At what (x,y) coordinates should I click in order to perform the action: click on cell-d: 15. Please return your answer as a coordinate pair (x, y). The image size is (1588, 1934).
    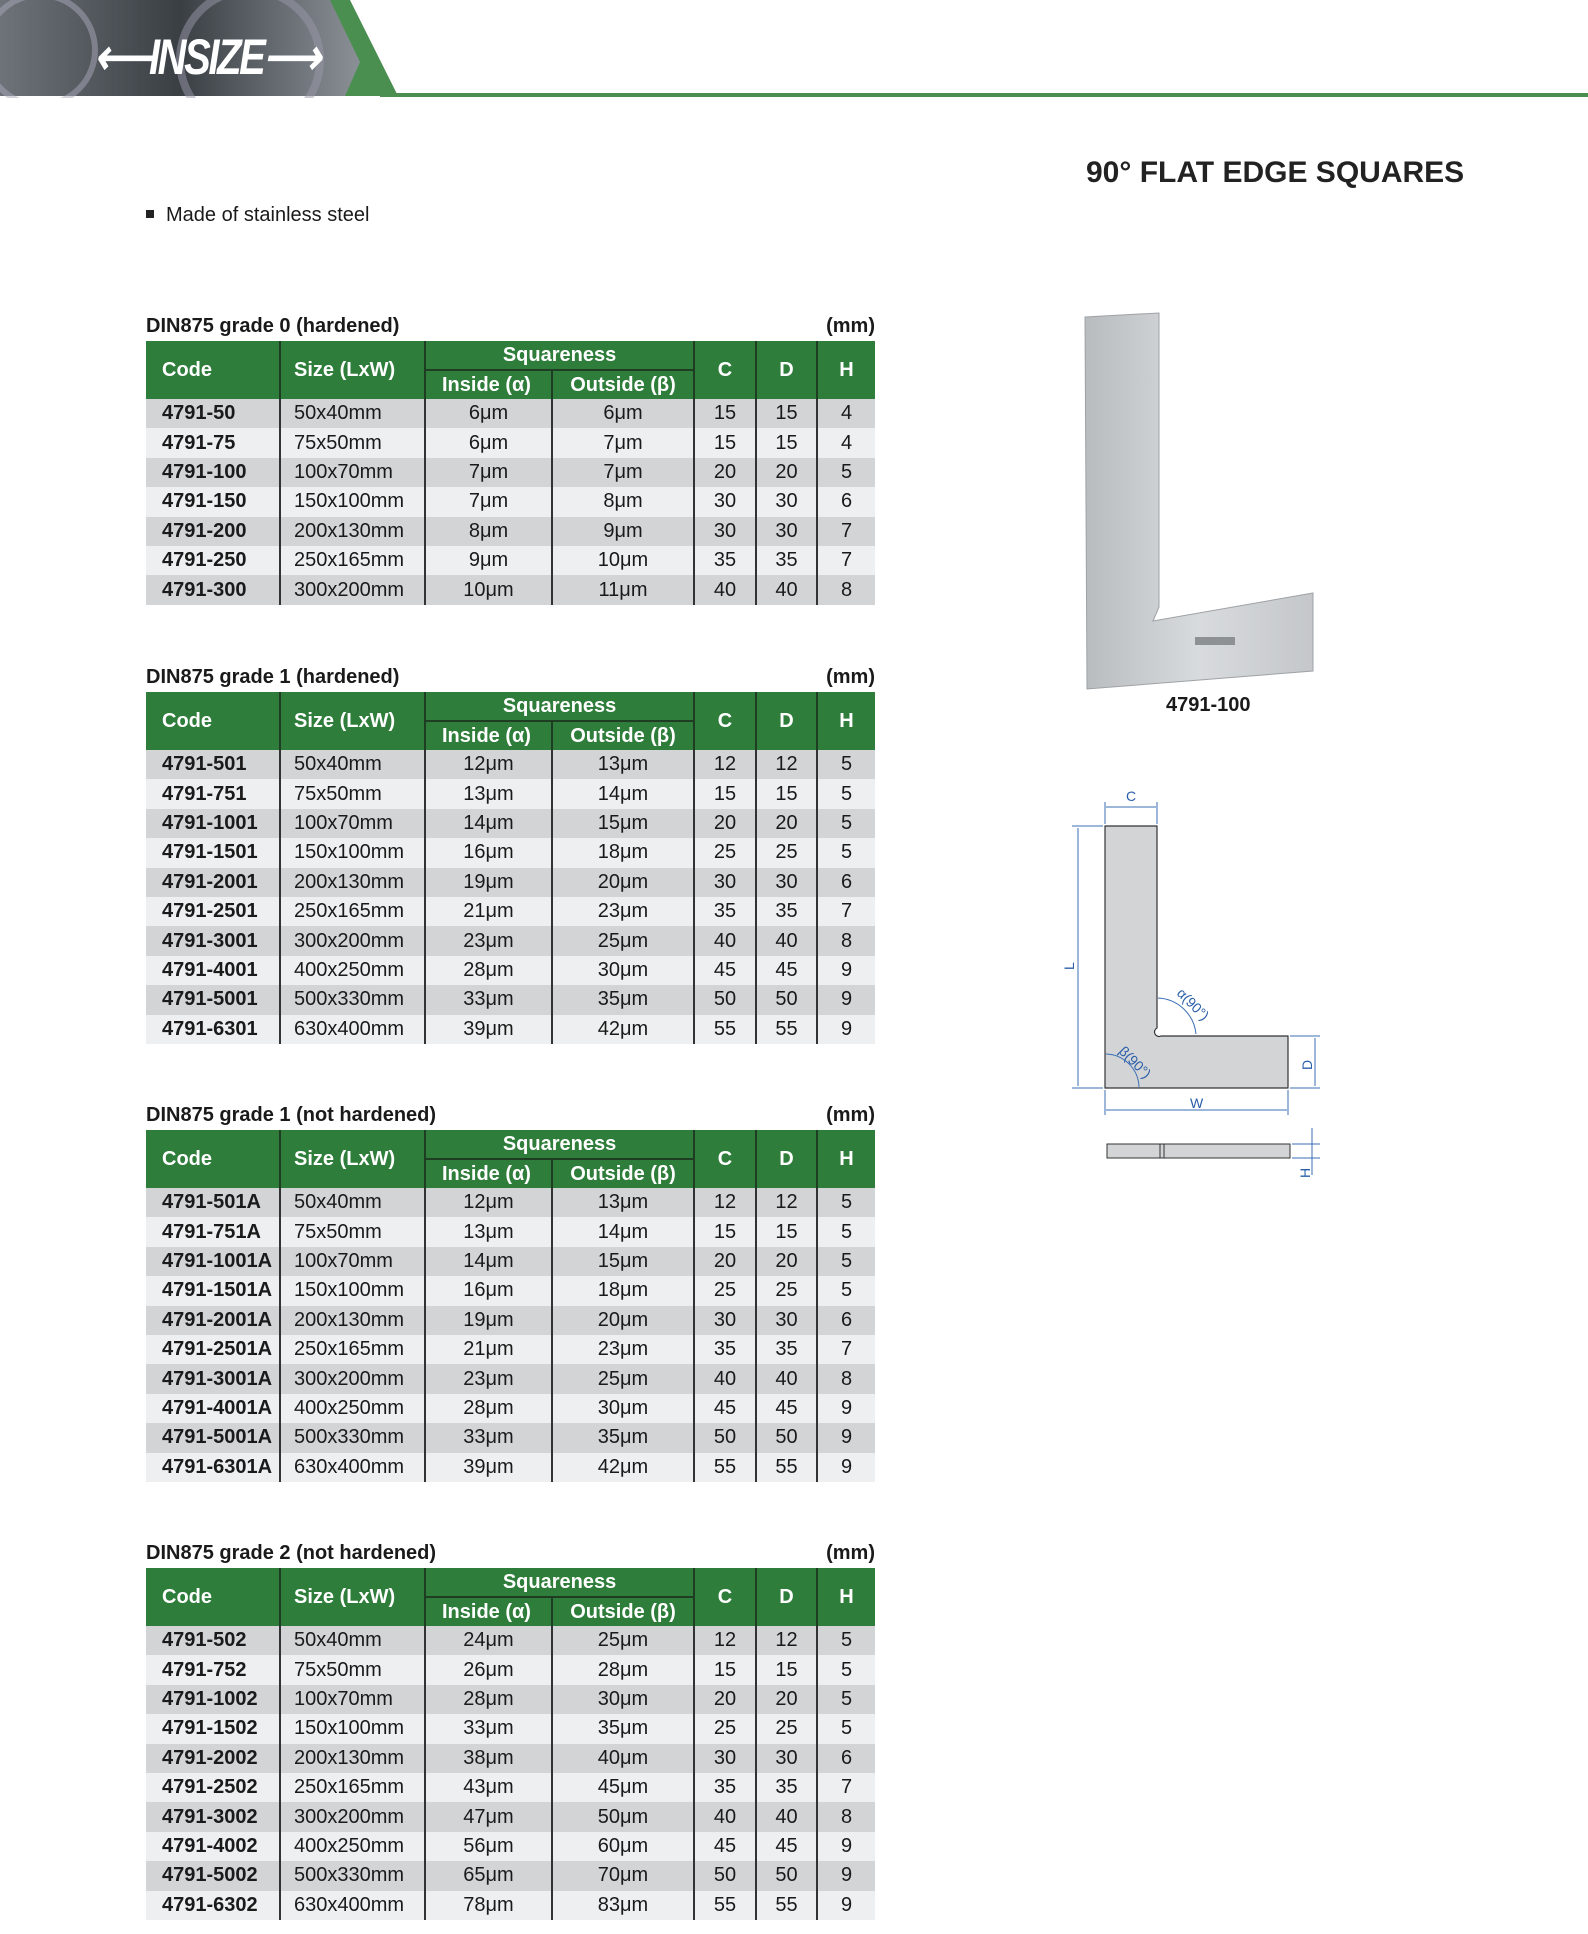
    Looking at the image, I should click on (786, 414).